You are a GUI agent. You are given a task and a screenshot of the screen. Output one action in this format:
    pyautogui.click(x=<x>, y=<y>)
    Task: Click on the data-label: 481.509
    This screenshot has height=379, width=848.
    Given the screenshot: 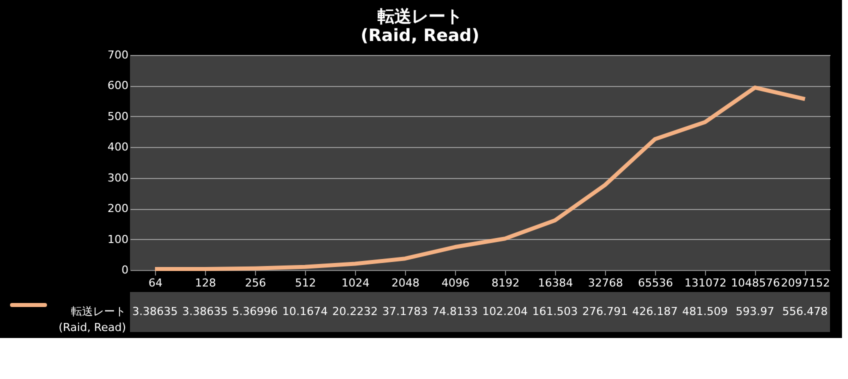 What is the action you would take?
    pyautogui.click(x=705, y=311)
    